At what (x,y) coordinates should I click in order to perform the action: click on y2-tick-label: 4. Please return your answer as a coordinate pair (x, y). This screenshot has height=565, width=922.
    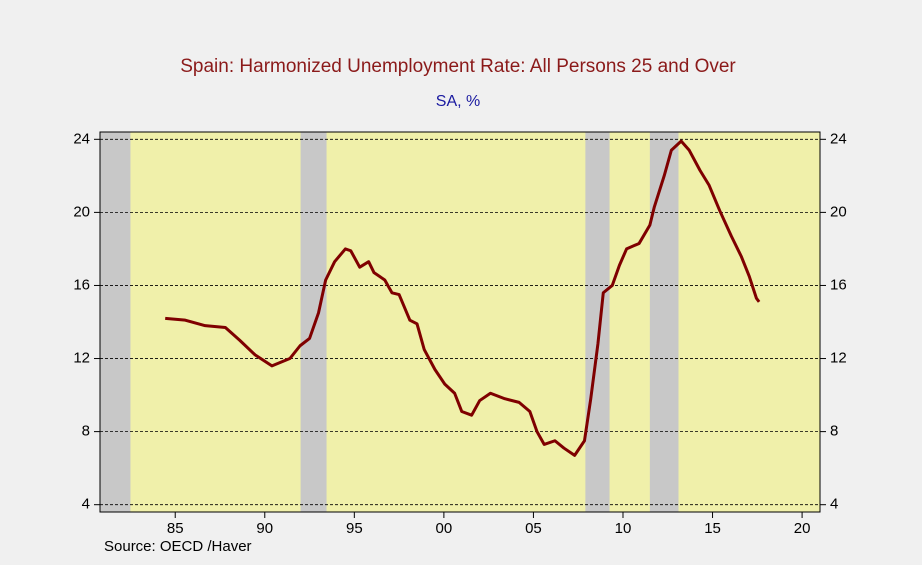
    Looking at the image, I should click on (834, 504).